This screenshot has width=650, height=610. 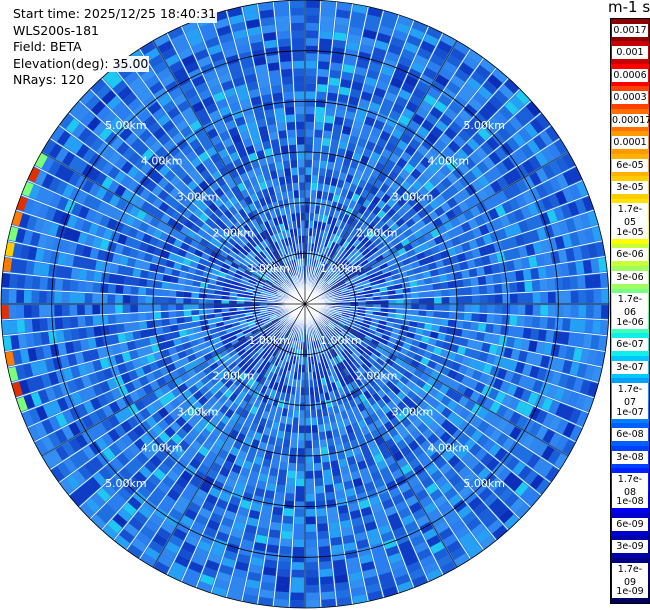 I want to click on colorbar-tick-label: 6e-06, so click(x=630, y=255).